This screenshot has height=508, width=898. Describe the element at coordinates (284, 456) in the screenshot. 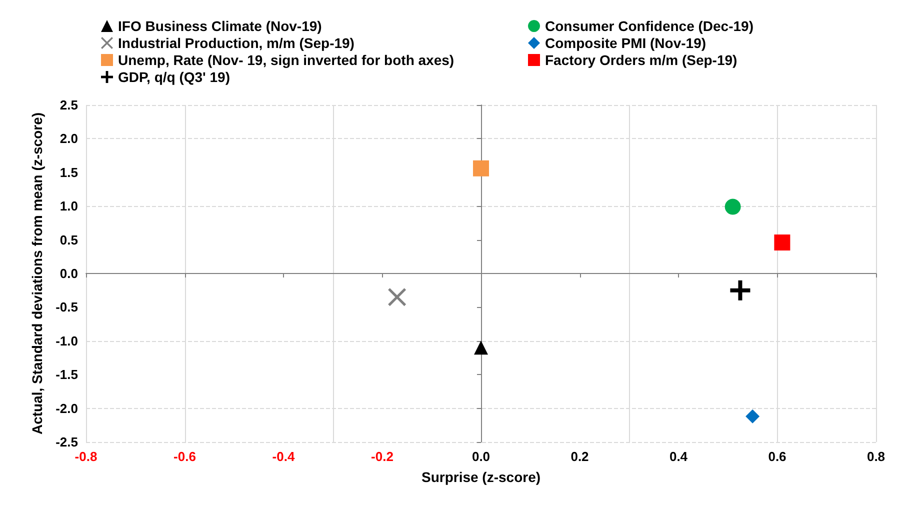

I see `x-tick-label: -0.4` at that location.